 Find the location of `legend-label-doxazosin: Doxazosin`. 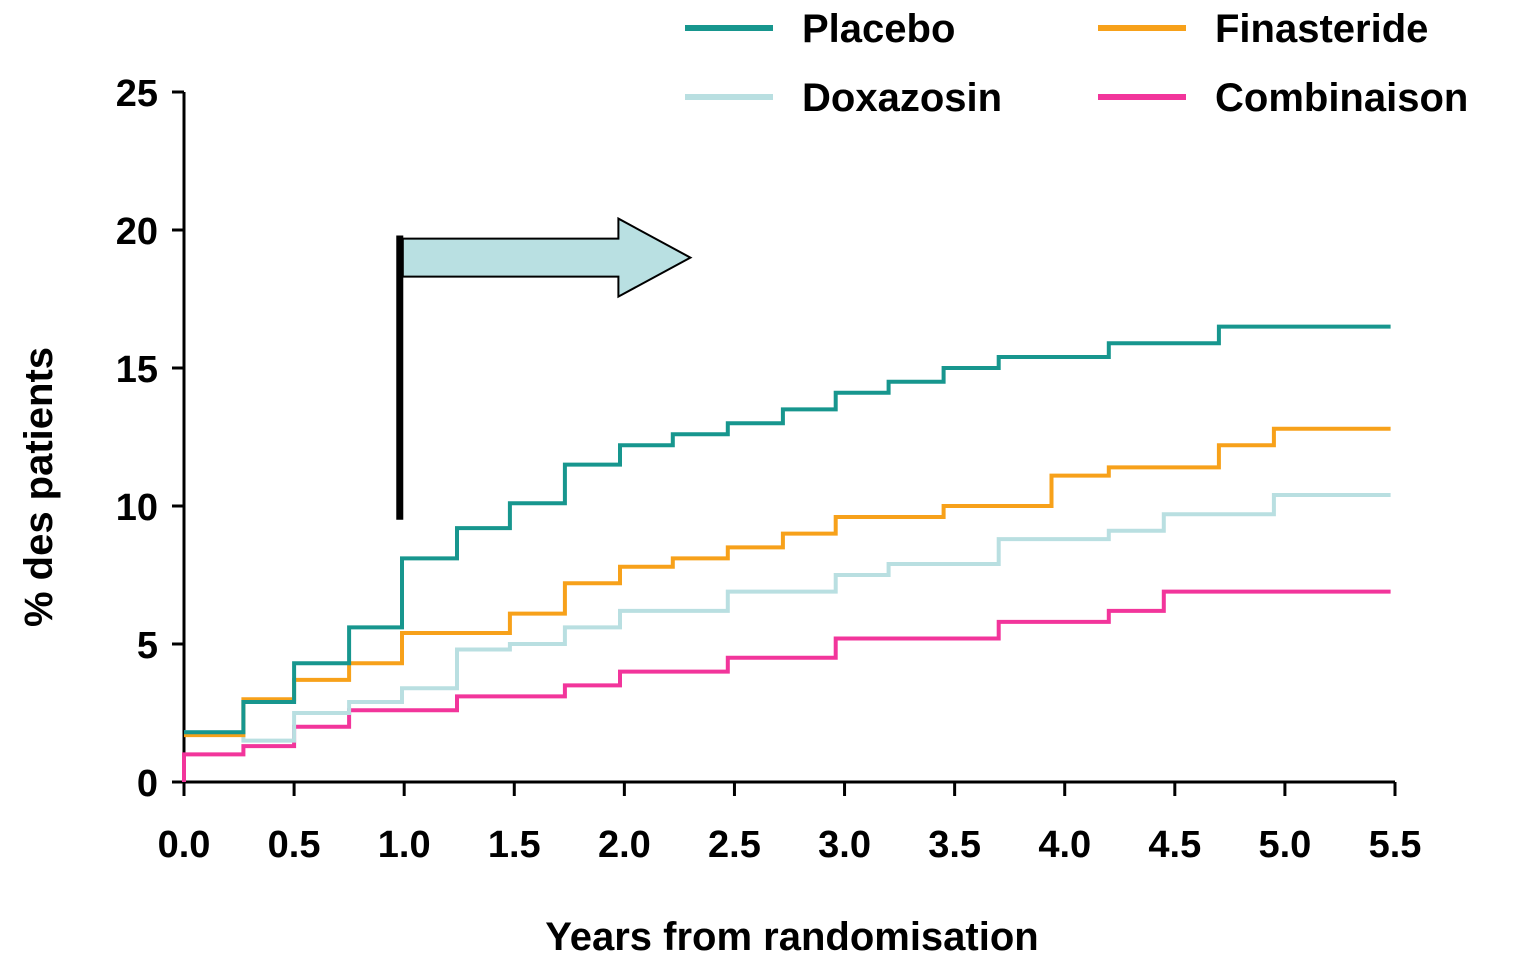

legend-label-doxazosin: Doxazosin is located at coordinates (902, 98).